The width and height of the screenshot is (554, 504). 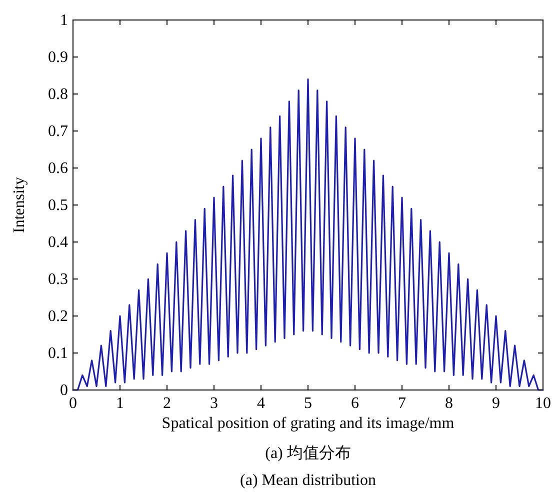 I want to click on x-tick-label: 10, so click(x=543, y=403).